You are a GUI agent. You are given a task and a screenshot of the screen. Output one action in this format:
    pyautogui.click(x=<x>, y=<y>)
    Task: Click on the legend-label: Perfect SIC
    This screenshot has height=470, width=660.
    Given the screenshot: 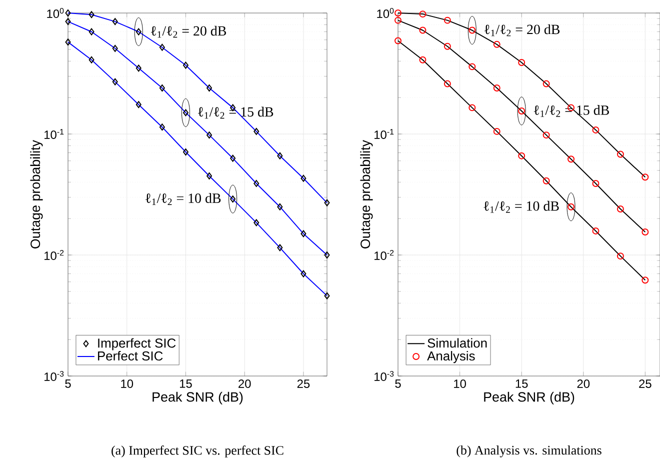 What is the action you would take?
    pyautogui.click(x=130, y=356)
    